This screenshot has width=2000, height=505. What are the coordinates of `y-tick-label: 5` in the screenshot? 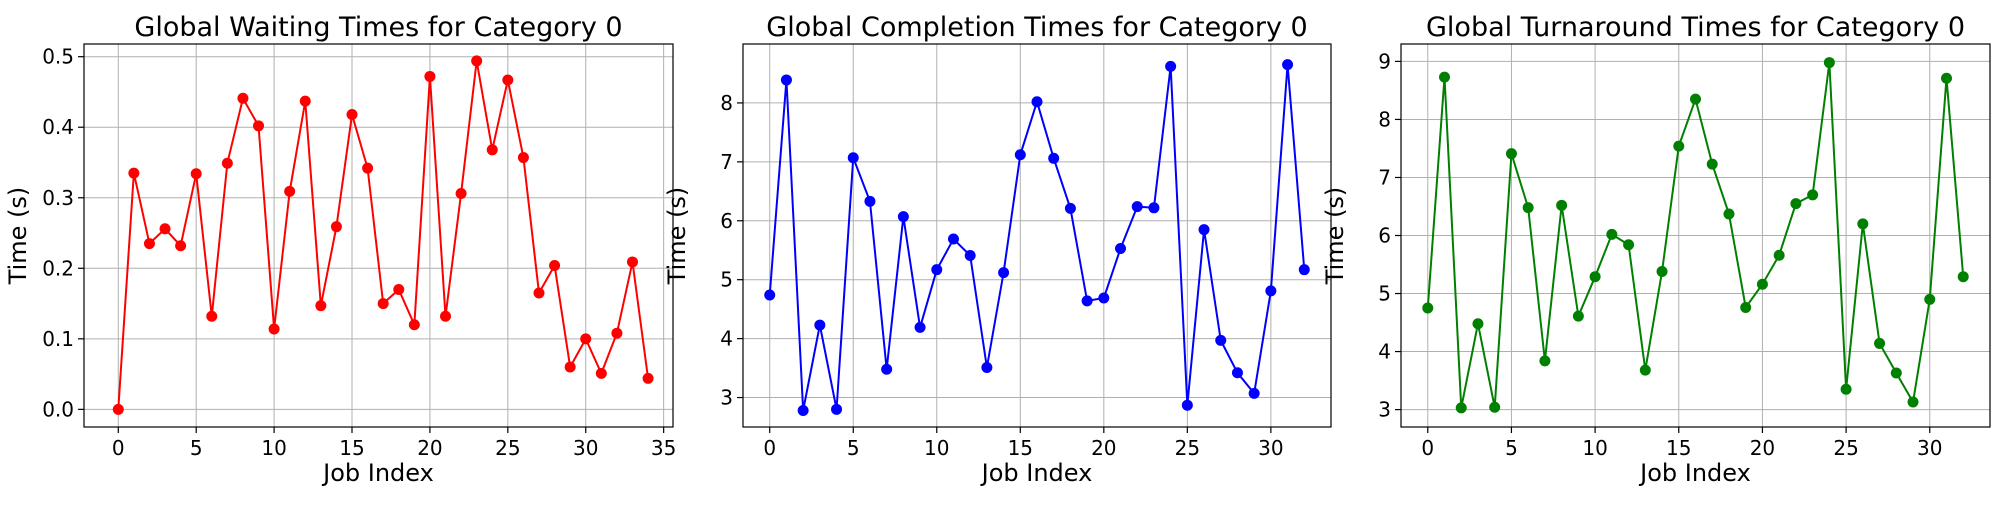 It's located at (1384, 294).